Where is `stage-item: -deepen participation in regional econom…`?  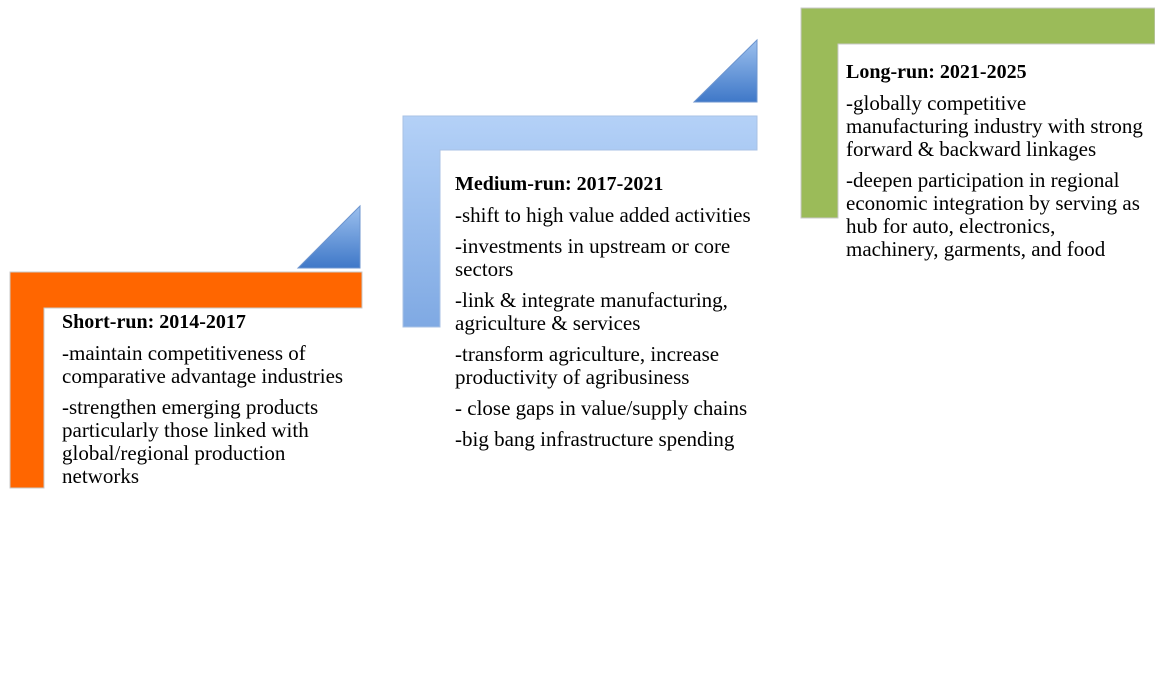
stage-item: -deepen participation in regional econom… is located at coordinates (993, 214).